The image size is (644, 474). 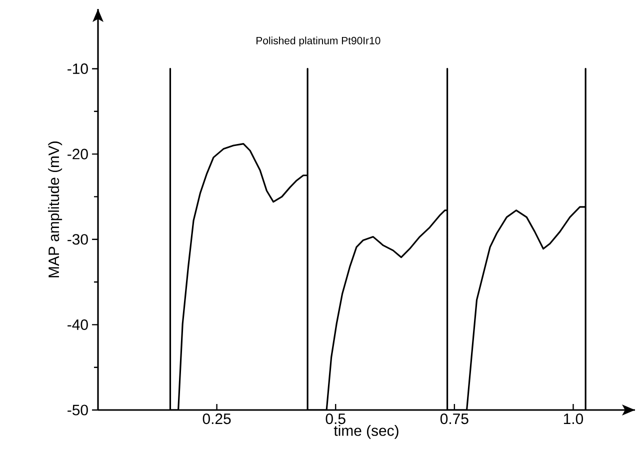 I want to click on x-tick-label: 0.25, so click(x=216, y=419).